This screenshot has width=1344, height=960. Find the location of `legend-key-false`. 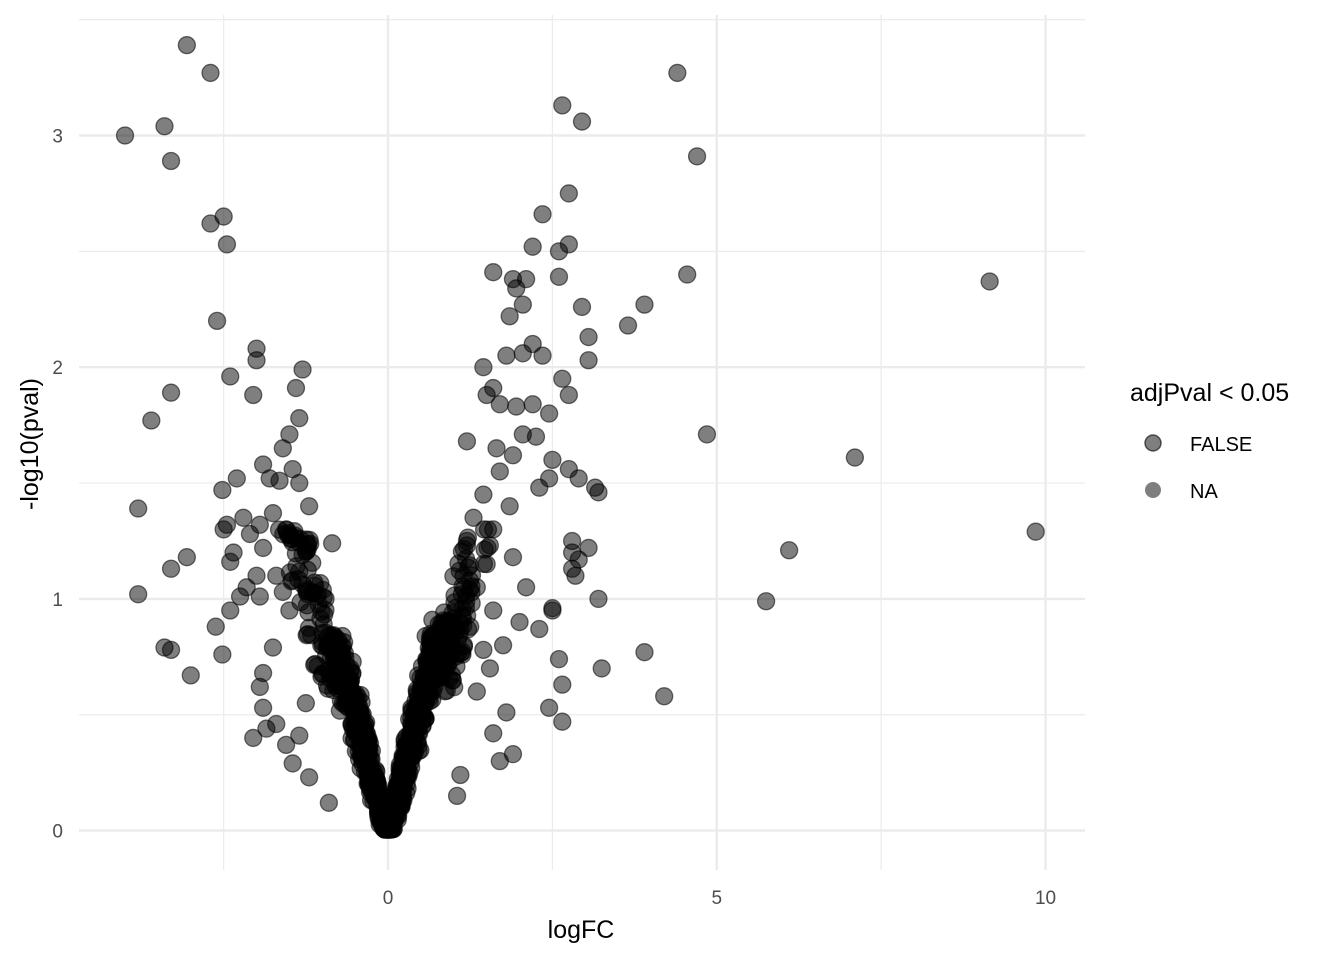

legend-key-false is located at coordinates (1153, 443).